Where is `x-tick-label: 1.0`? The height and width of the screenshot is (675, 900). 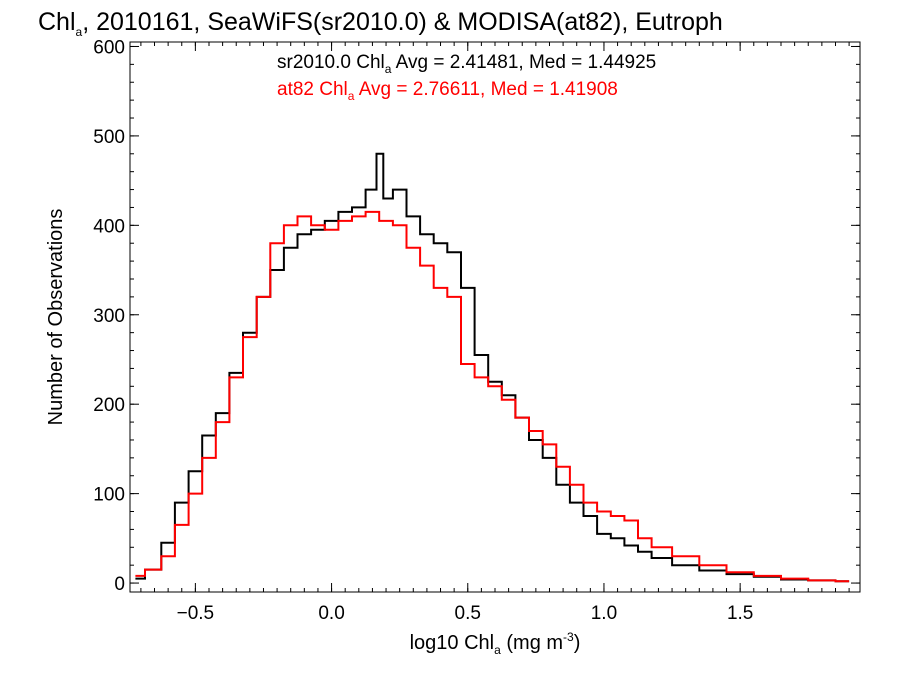 x-tick-label: 1.0 is located at coordinates (604, 613).